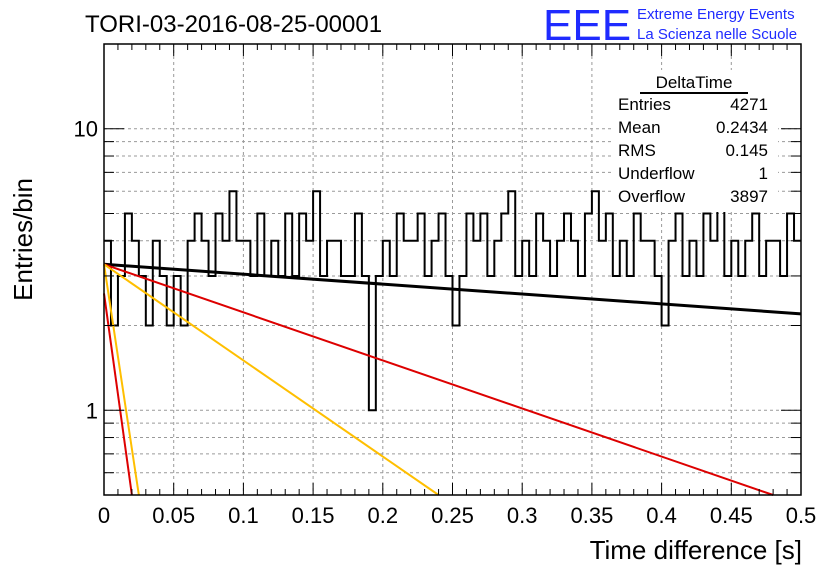 This screenshot has width=836, height=572. Describe the element at coordinates (694, 82) in the screenshot. I see `stats-box-title: DeltaTime` at that location.